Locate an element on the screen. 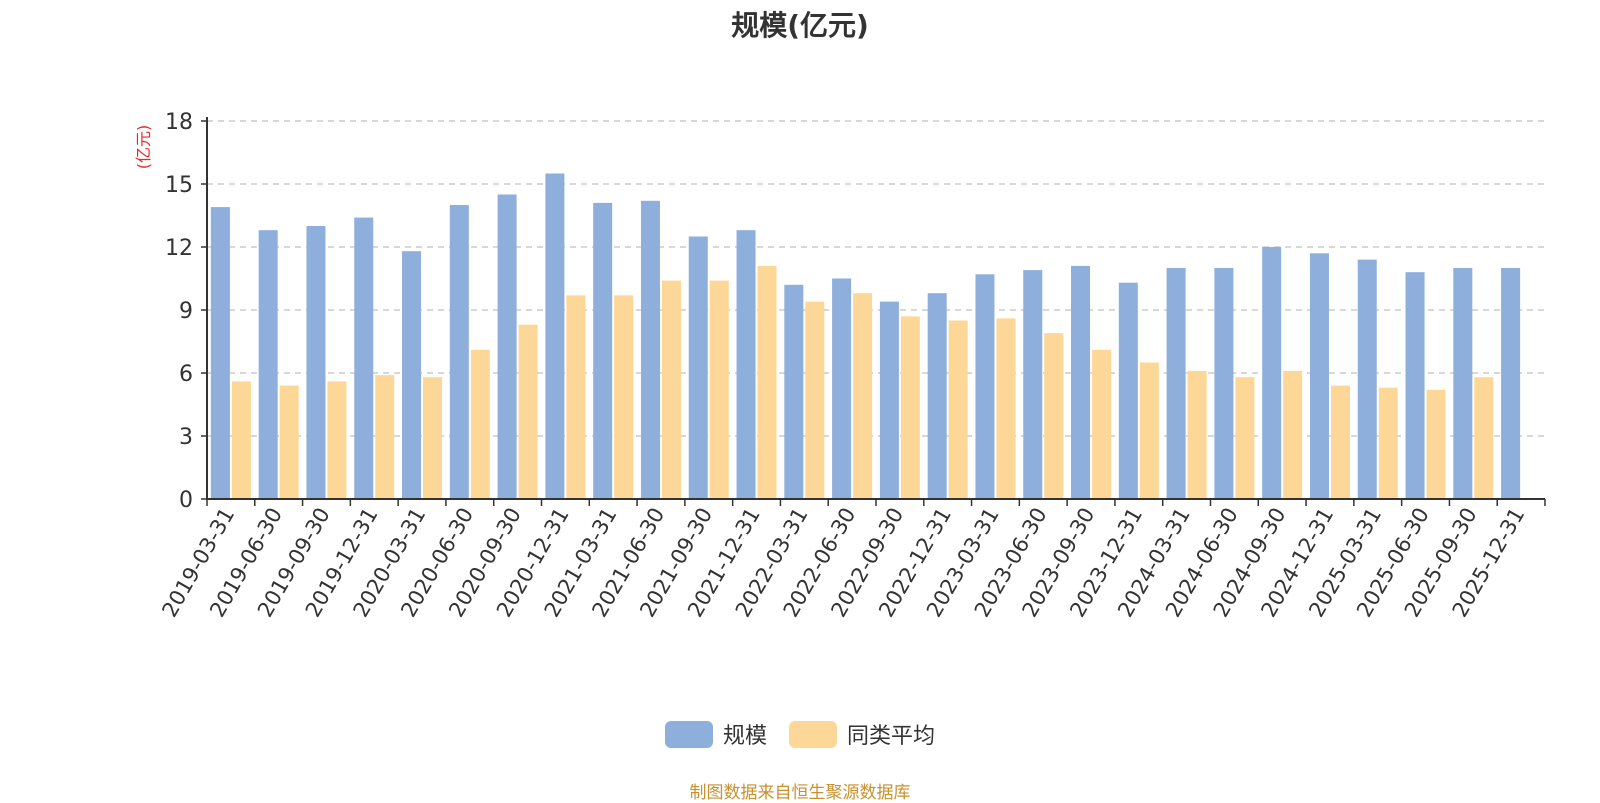 The width and height of the screenshot is (1600, 803). y-tick-label: 6 is located at coordinates (186, 374).